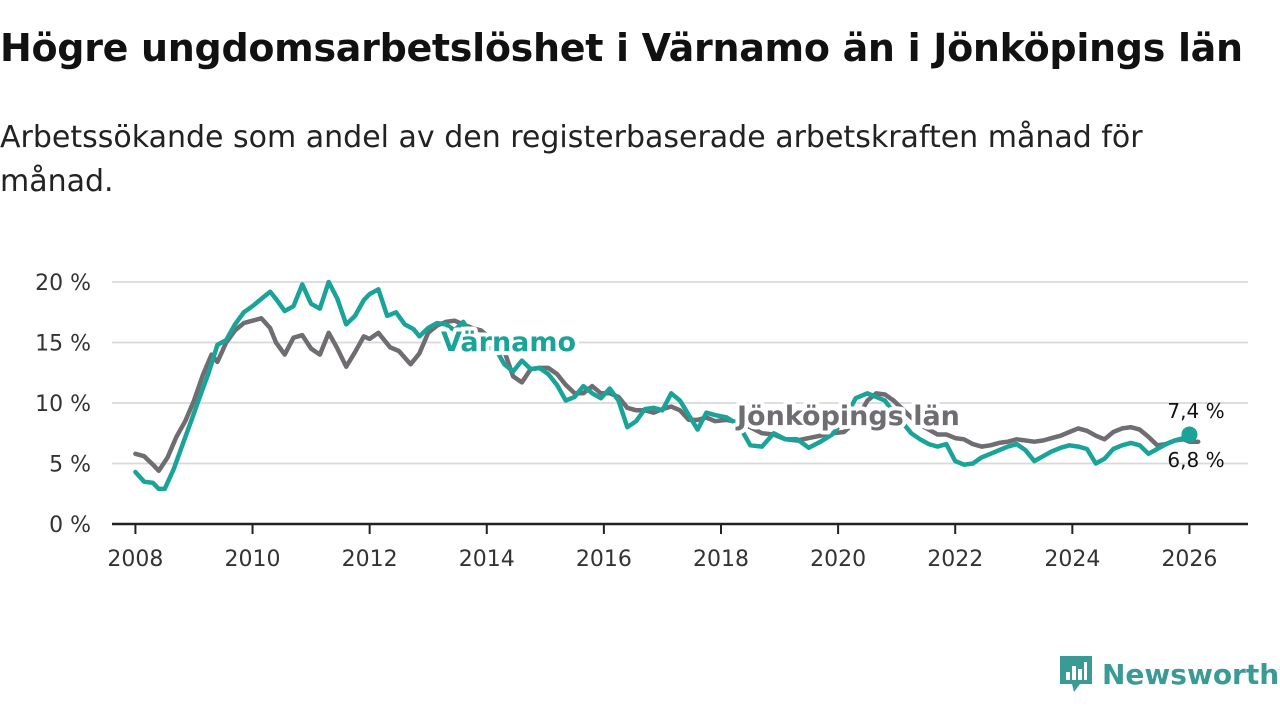 The width and height of the screenshot is (1280, 720). I want to click on jonkoping-series-label-halo: Jönköpings län, so click(847, 416).